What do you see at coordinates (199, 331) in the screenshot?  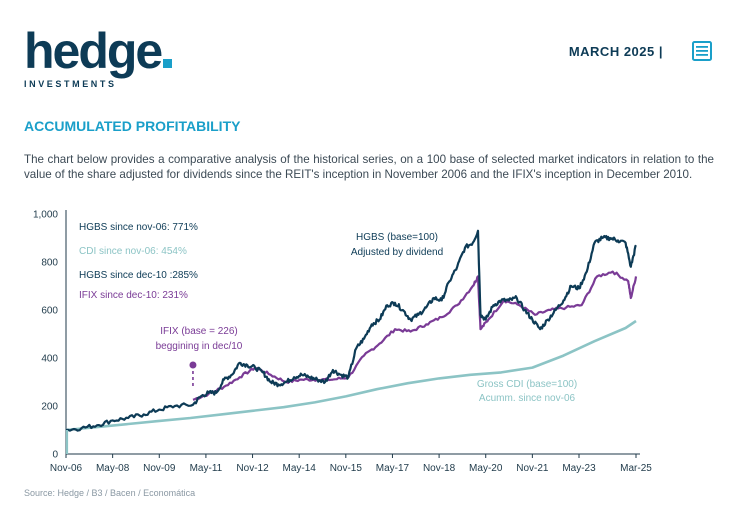 I see `ifix-series-label: IFIX (base = 226)` at bounding box center [199, 331].